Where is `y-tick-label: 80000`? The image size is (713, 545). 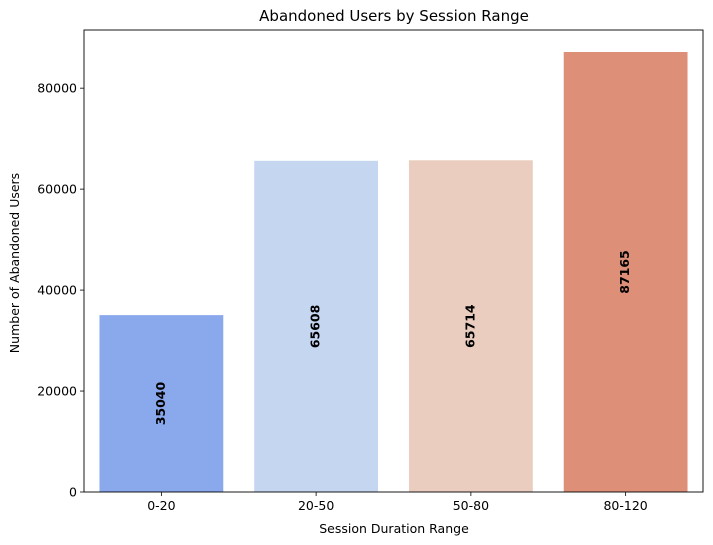 y-tick-label: 80000 is located at coordinates (57, 88).